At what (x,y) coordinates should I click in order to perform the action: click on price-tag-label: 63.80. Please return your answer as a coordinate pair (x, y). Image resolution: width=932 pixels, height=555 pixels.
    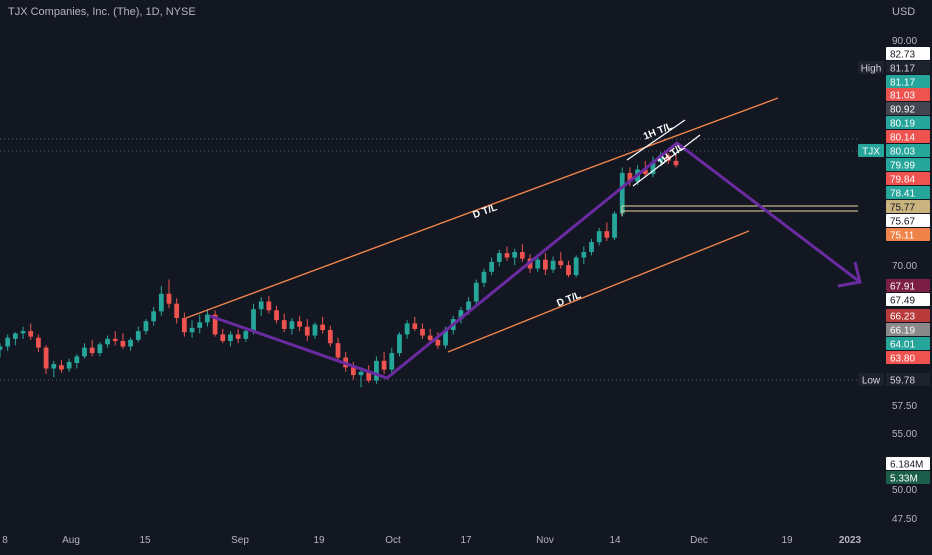
    Looking at the image, I should click on (902, 359).